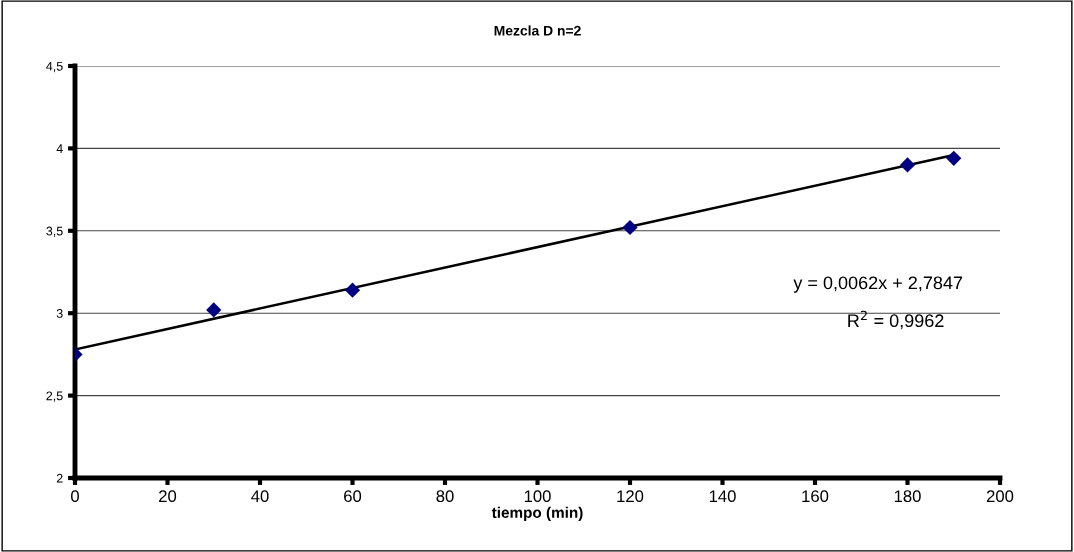  What do you see at coordinates (54, 231) in the screenshot?
I see `y-tick-label: 3,5` at bounding box center [54, 231].